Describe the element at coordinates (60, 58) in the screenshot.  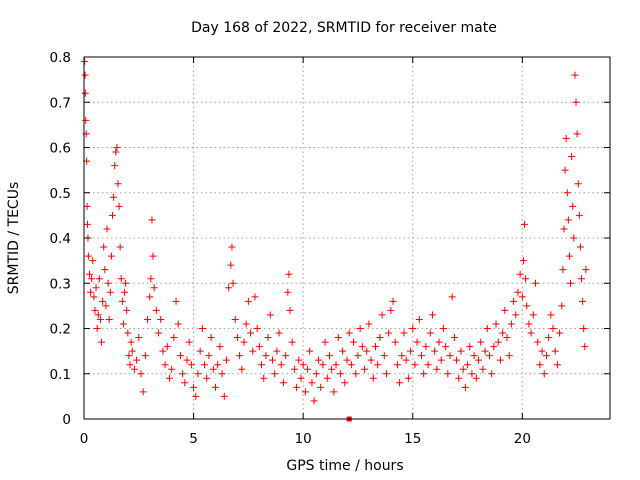
I see `y-tick-label: 0.8` at that location.